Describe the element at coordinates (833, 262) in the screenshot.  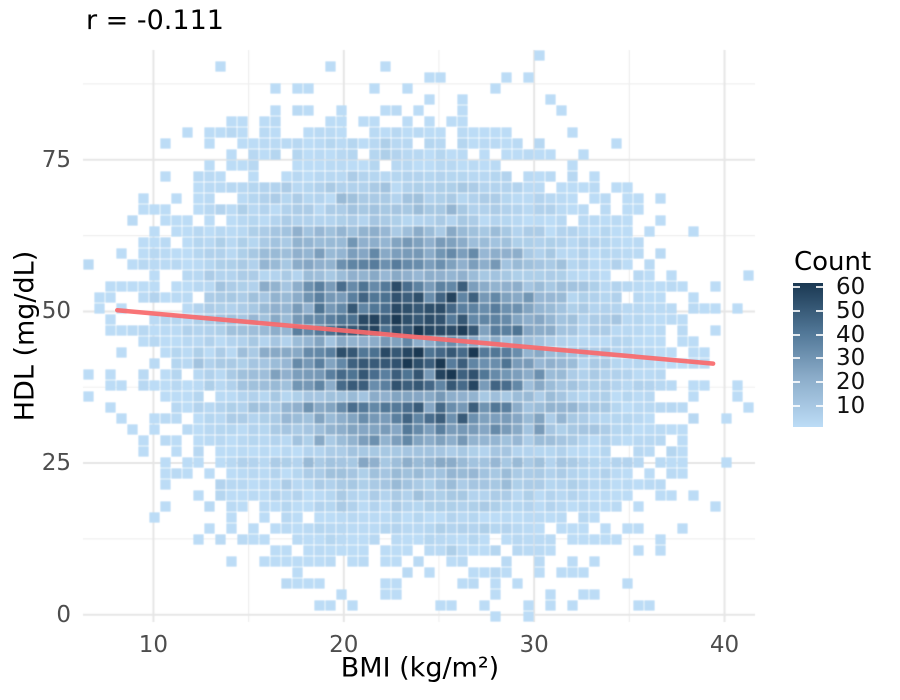
I see `legend-title: Count` at that location.